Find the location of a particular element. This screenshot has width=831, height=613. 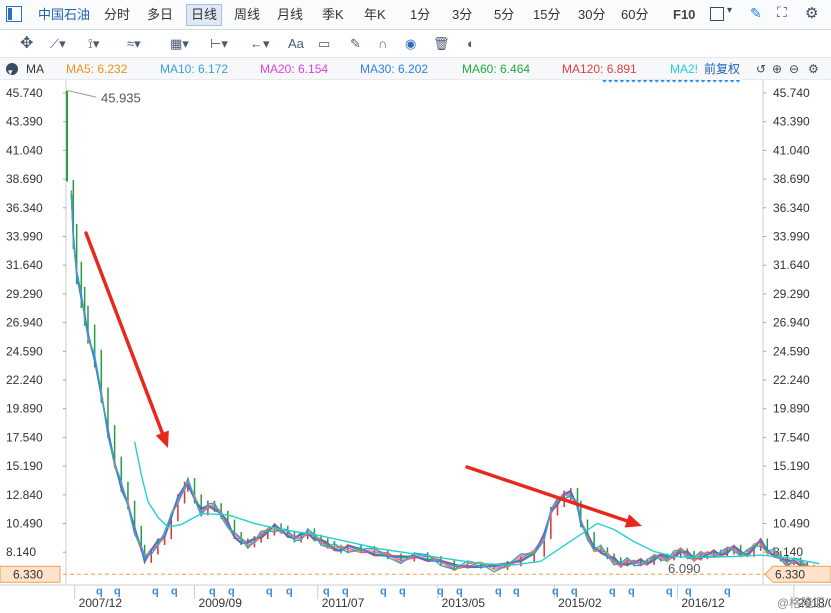

y-tick-label-left: 24.590 is located at coordinates (24, 351).